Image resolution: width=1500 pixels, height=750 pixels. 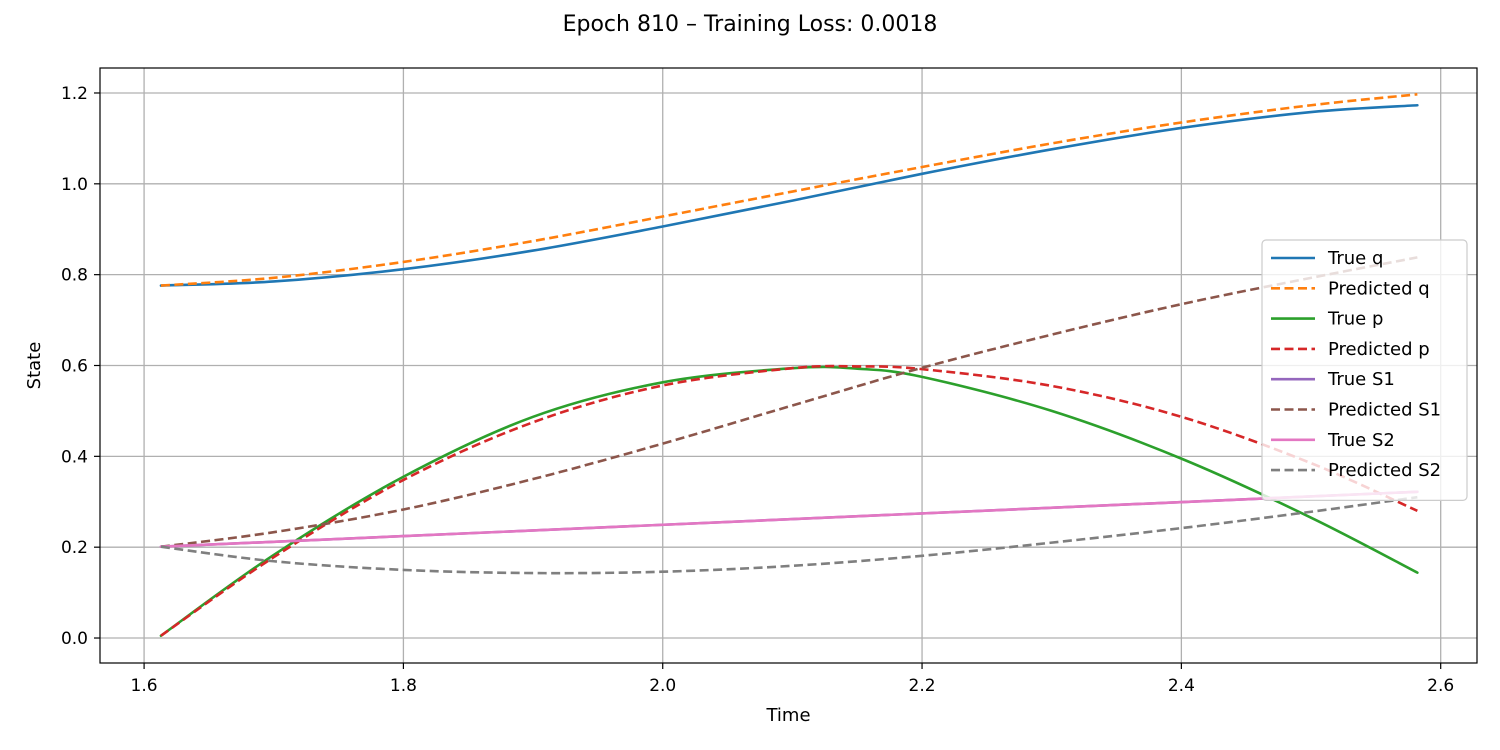 What do you see at coordinates (74, 457) in the screenshot?
I see `y-tick-label: 0.4` at bounding box center [74, 457].